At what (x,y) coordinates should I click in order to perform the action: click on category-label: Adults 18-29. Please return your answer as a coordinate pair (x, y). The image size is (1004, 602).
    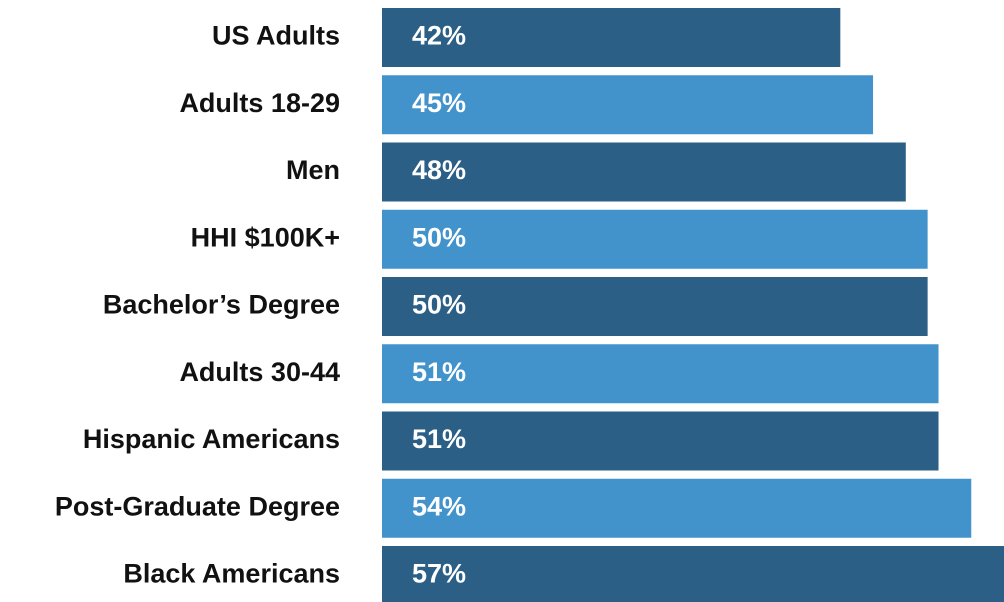
    Looking at the image, I should click on (259, 103).